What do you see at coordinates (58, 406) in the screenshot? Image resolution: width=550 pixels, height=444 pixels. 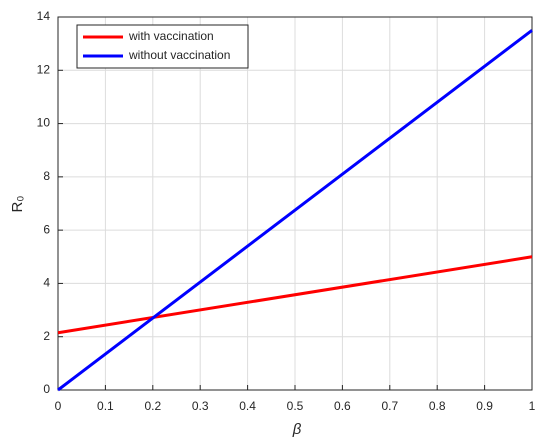 I see `x-tick-label: 0` at bounding box center [58, 406].